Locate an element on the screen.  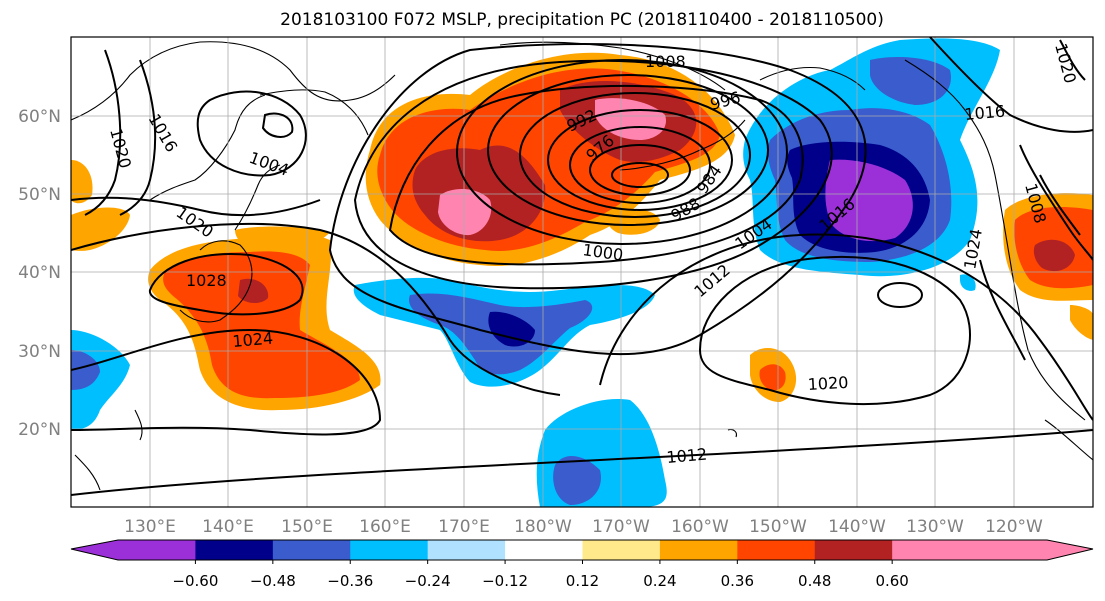
lat-label: 30°N is located at coordinates (39, 352).